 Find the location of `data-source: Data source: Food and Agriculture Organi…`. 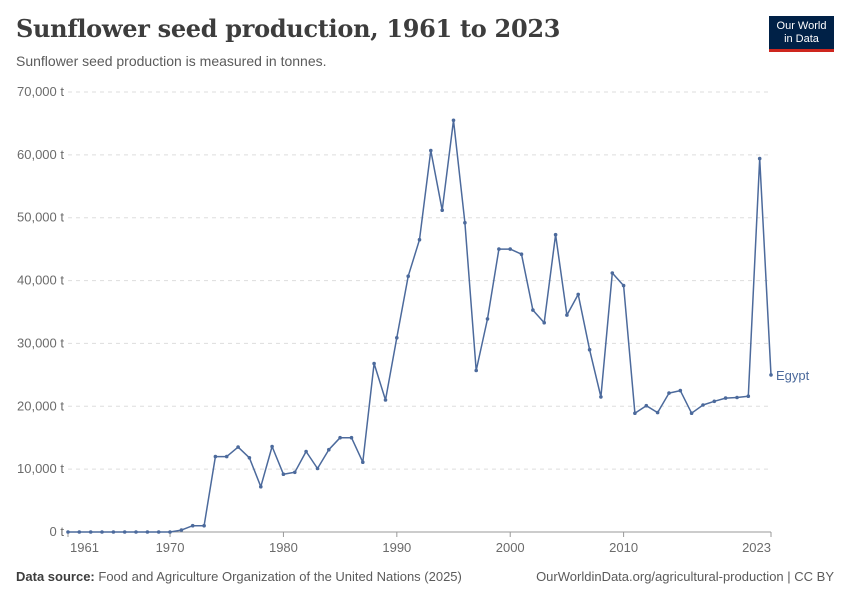

data-source: Data source: Food and Agriculture Organi… is located at coordinates (239, 576).